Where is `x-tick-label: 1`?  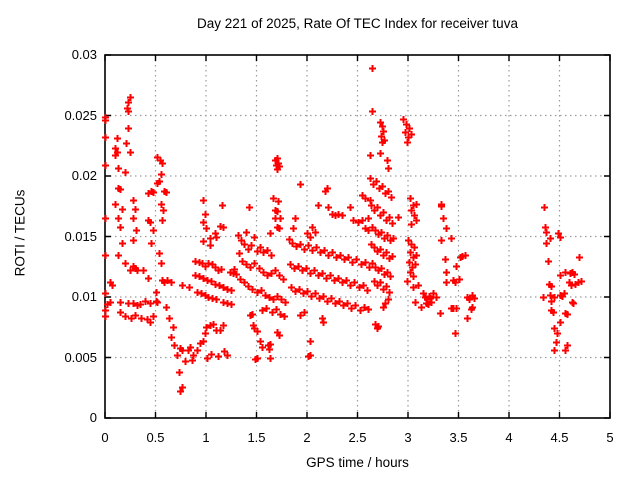
x-tick-label: 1 is located at coordinates (206, 437).